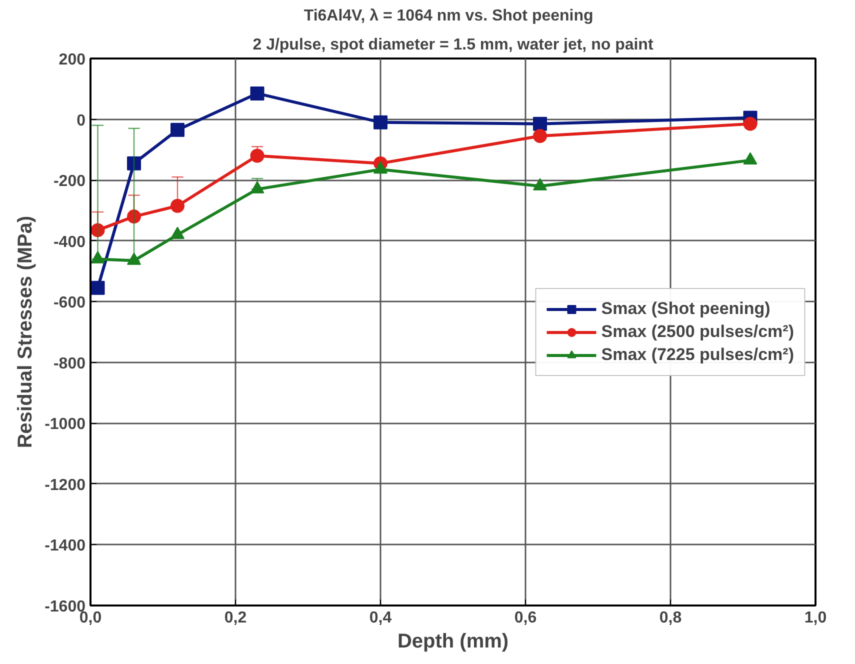 The width and height of the screenshot is (855, 664). What do you see at coordinates (453, 45) in the screenshot?
I see `chart-subtitle: 2 J/pulse, spot diameter = 1.5 mm, water jet, no paint` at bounding box center [453, 45].